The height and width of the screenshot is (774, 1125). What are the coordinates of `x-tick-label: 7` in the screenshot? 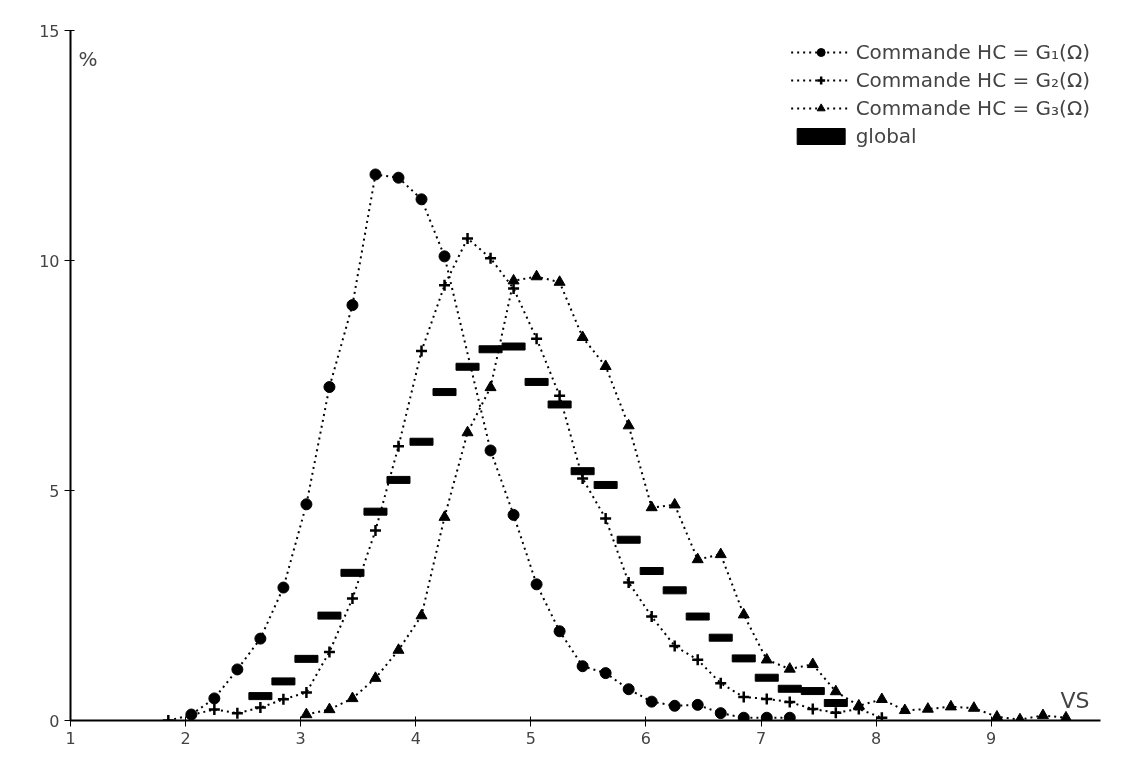 It's located at (761, 738).